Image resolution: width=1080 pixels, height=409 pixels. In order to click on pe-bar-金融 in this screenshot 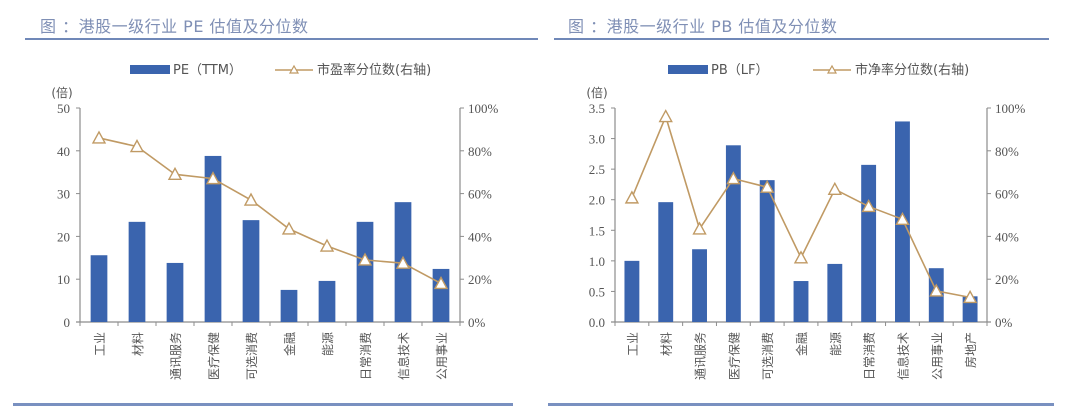, I will do `click(289, 305)`.